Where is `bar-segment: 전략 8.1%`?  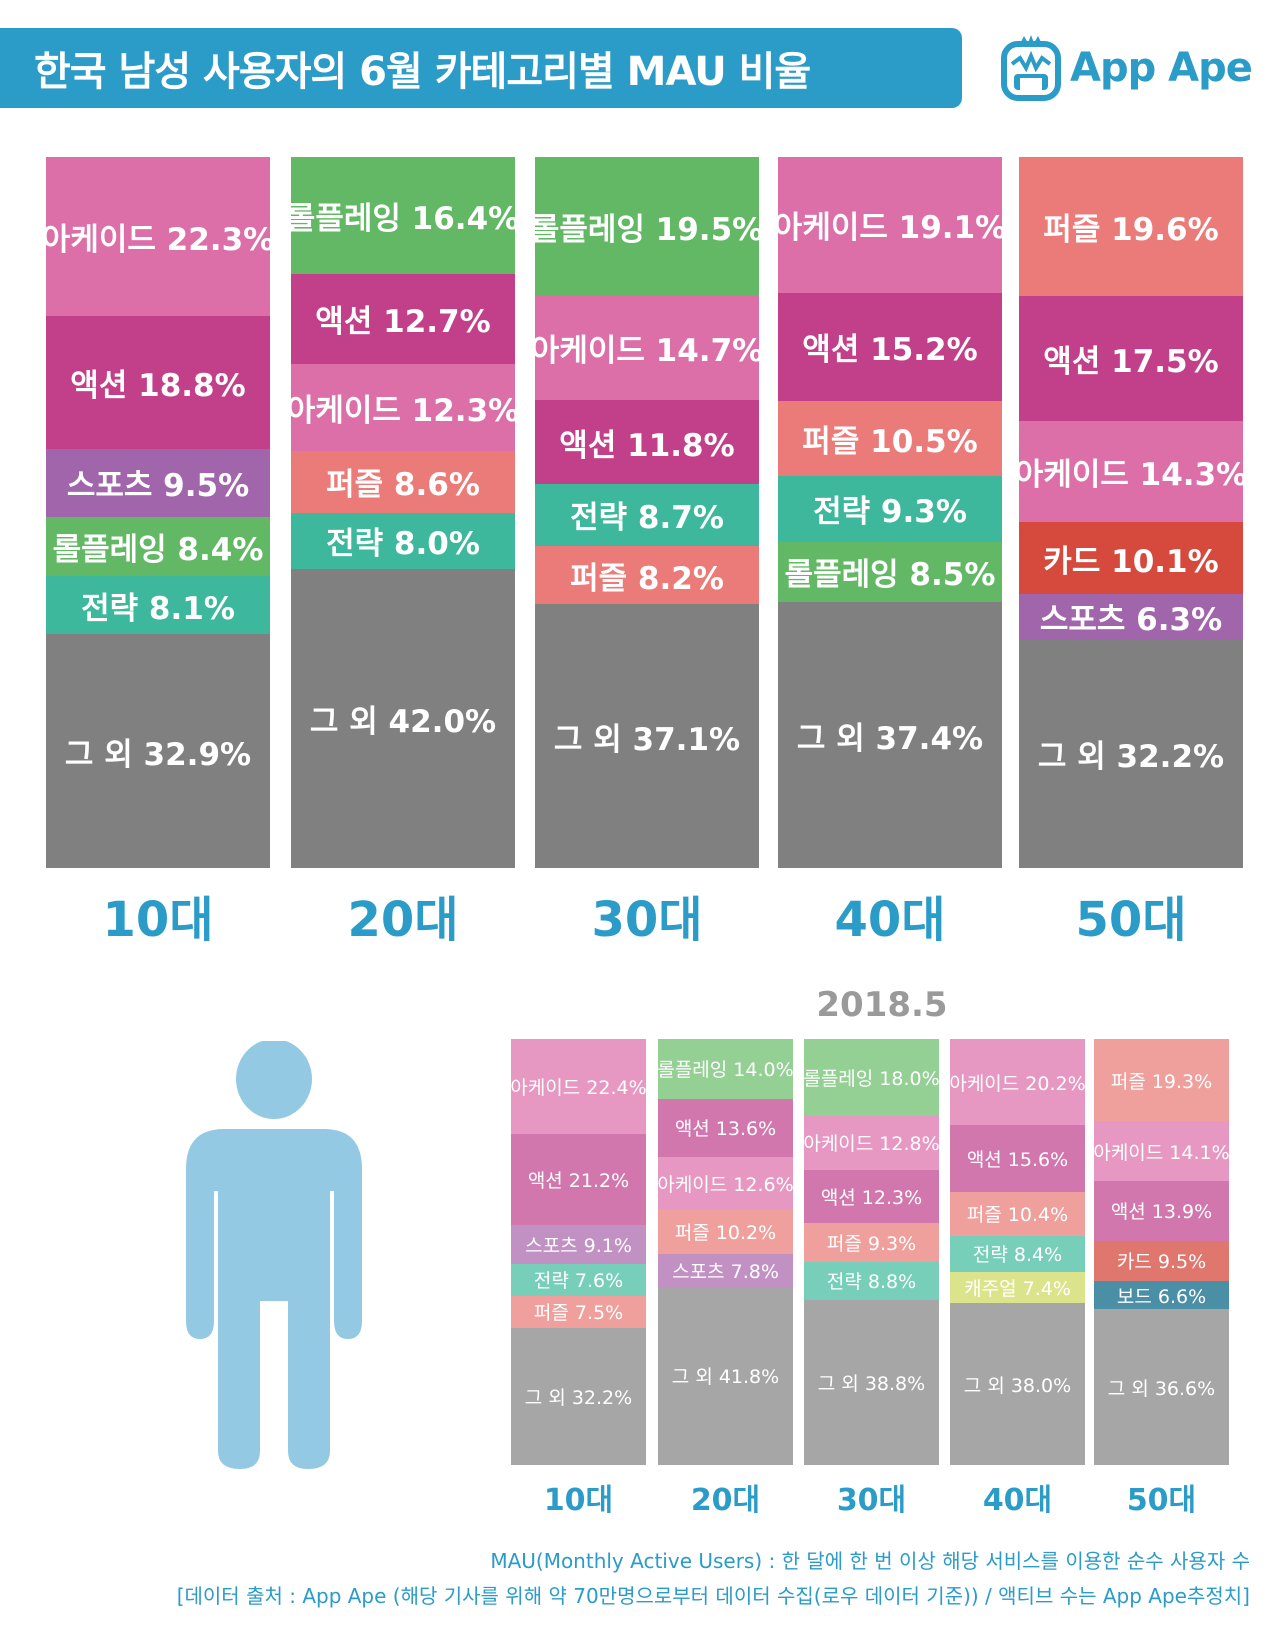 bar-segment: 전략 8.1% is located at coordinates (158, 605).